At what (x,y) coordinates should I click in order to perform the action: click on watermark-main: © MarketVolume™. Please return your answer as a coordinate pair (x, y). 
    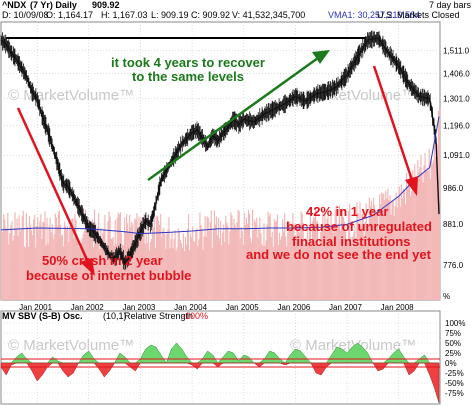
    Looking at the image, I should click on (71, 95).